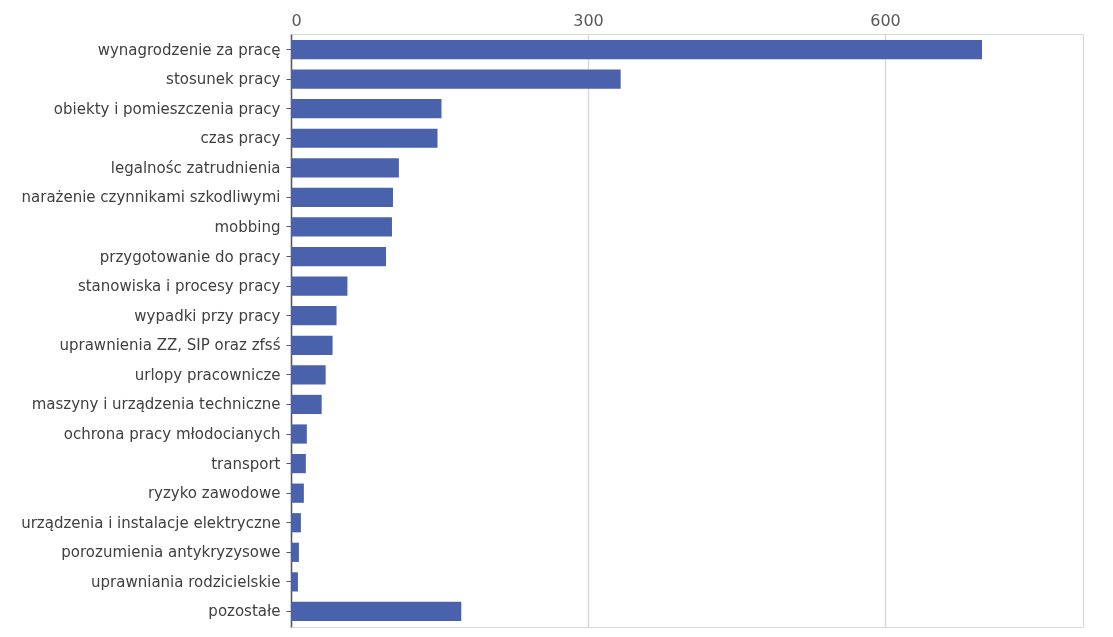 The width and height of the screenshot is (1113, 637). What do you see at coordinates (186, 581) in the screenshot?
I see `y-tick-label: uprawniania rodzicielskie` at bounding box center [186, 581].